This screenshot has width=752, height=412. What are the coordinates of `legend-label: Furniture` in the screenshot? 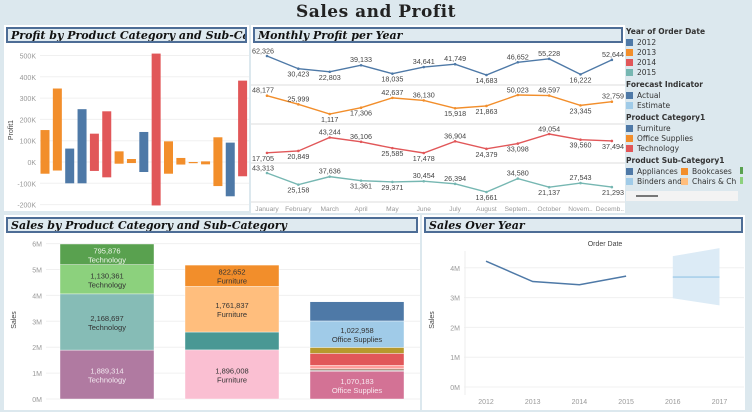 It's located at (654, 128).